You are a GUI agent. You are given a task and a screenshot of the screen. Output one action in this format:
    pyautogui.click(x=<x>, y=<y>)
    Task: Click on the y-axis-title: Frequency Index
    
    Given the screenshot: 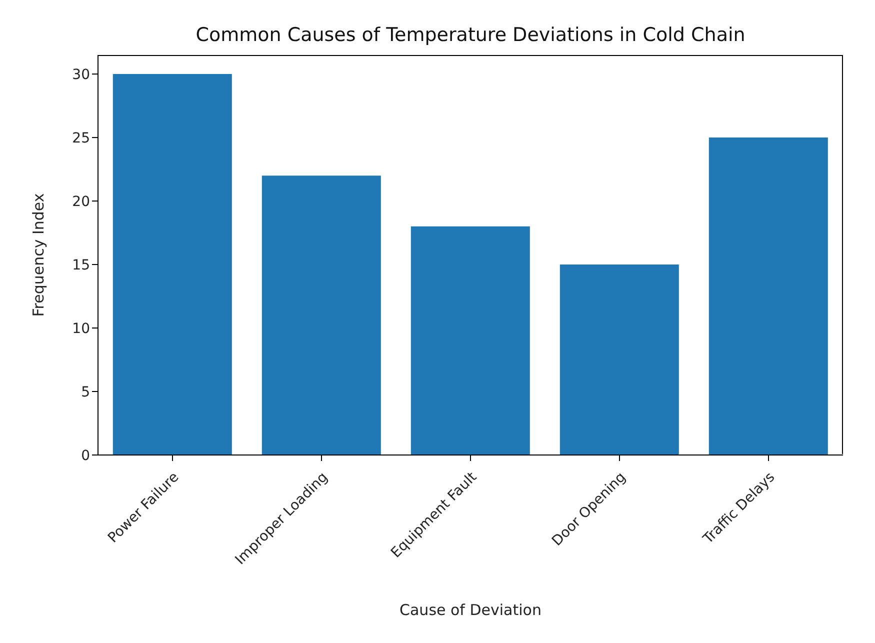 What is the action you would take?
    pyautogui.click(x=38, y=255)
    